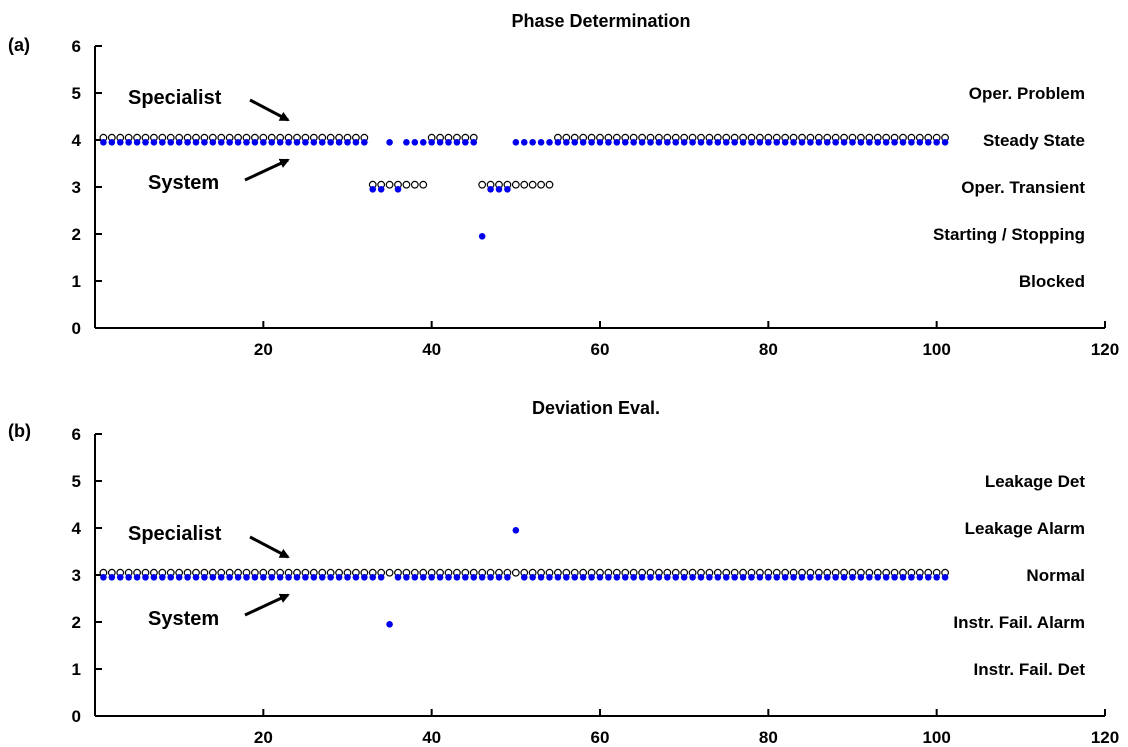 The height and width of the screenshot is (747, 1128). What do you see at coordinates (768, 349) in the screenshot?
I see `x-tick-label: 80` at bounding box center [768, 349].